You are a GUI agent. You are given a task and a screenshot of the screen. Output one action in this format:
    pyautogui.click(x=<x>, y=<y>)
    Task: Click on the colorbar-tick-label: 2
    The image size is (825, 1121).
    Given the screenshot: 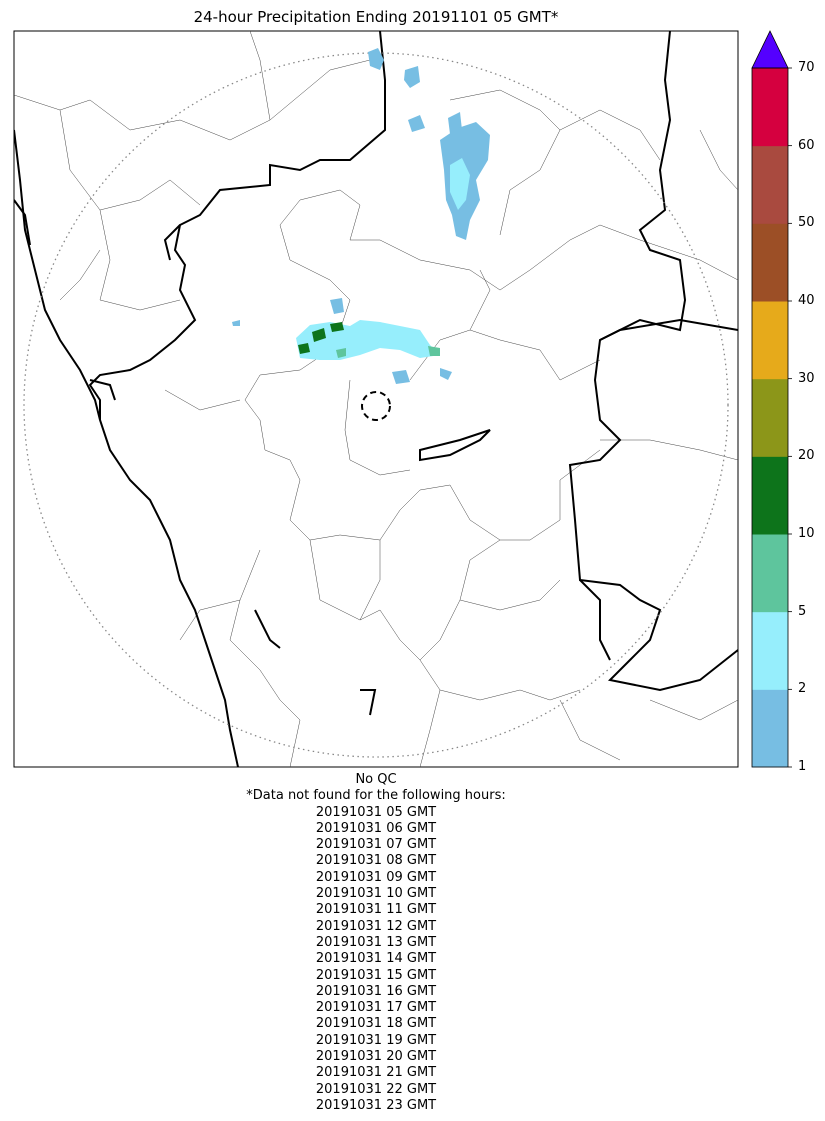 What is the action you would take?
    pyautogui.click(x=802, y=689)
    